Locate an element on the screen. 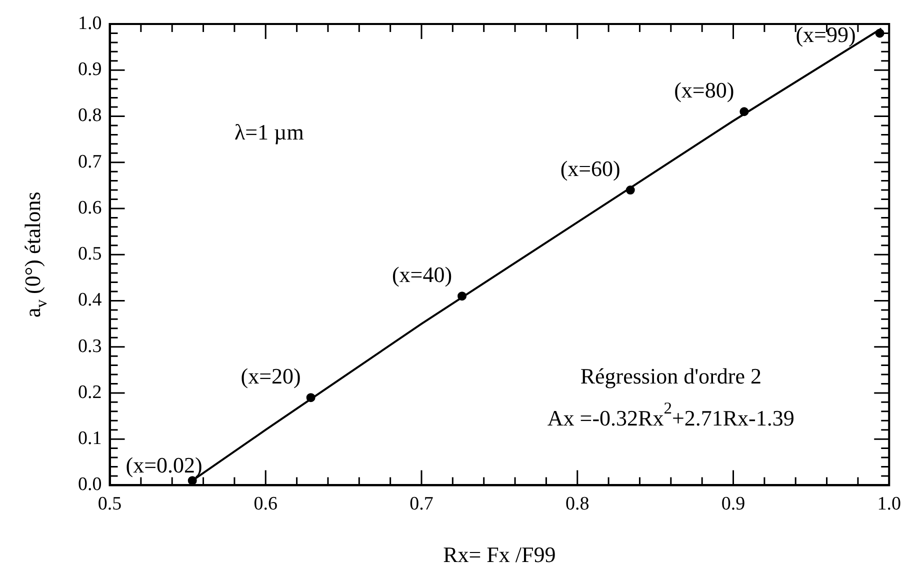 This screenshot has width=909, height=574. y-tick-label: 0.4 is located at coordinates (90, 300).